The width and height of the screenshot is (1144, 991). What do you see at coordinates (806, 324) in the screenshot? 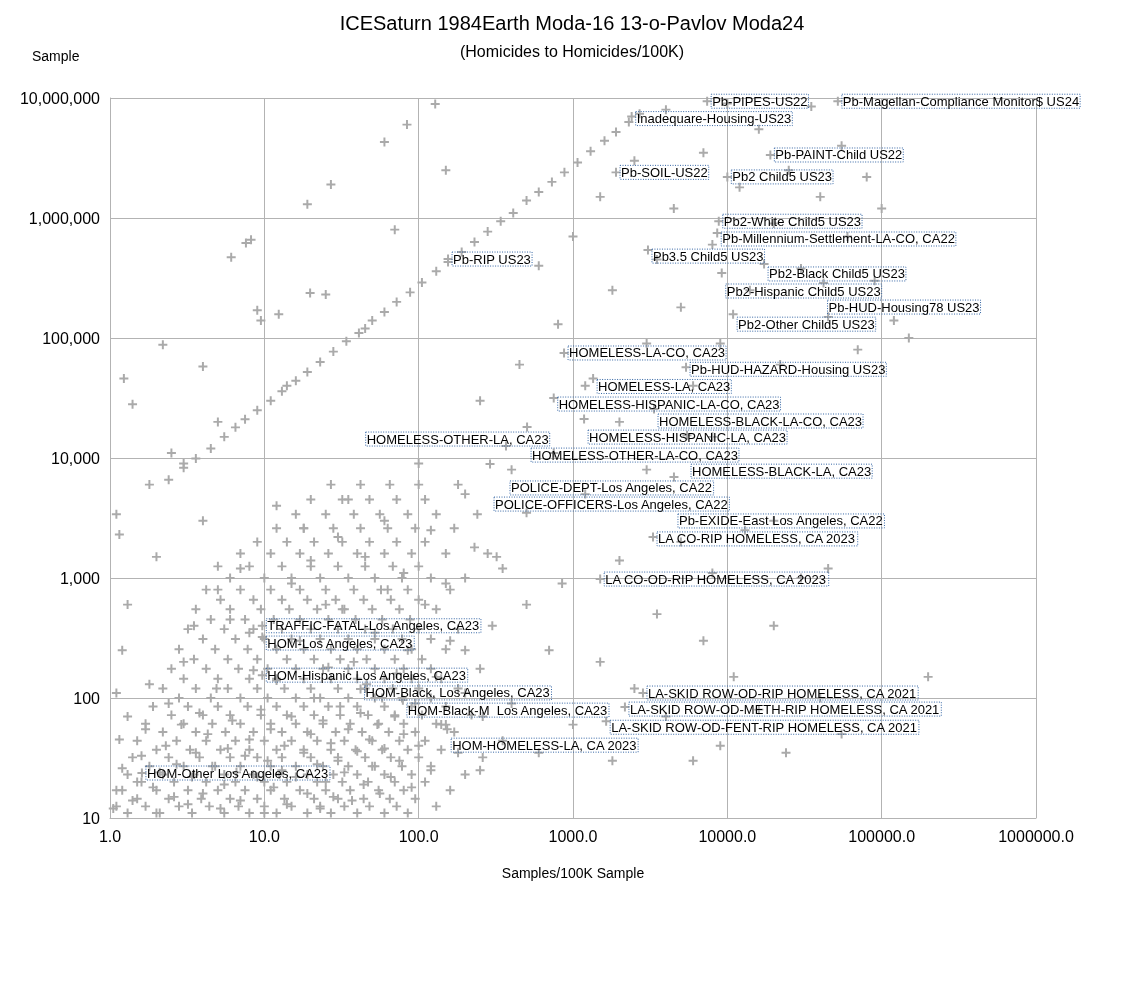
I see `annotation: Pb2-Other Child5 US23` at bounding box center [806, 324].